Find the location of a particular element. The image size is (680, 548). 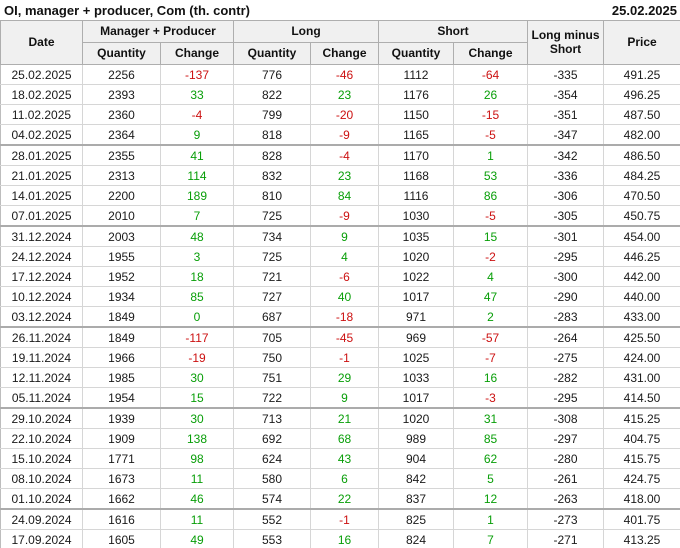

table-row: 03.12.2024 1849 0 687 -18 971 2 -283 433.00 is located at coordinates (340, 317).